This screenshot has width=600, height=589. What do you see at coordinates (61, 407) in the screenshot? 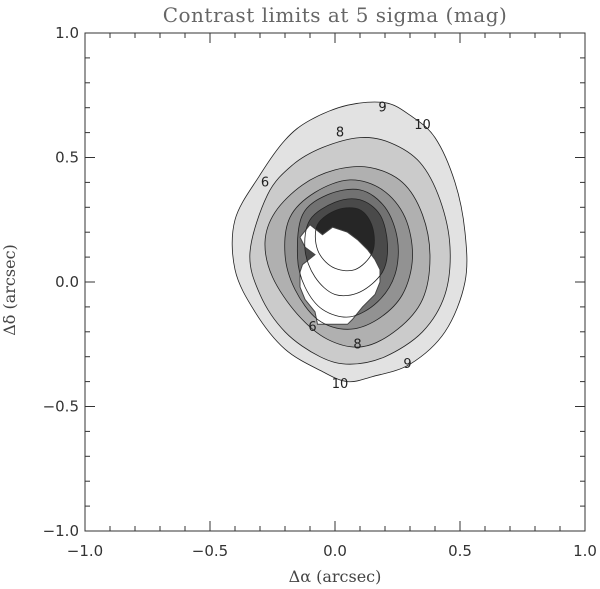
I see `y-tick-label: −0.5` at bounding box center [61, 407].